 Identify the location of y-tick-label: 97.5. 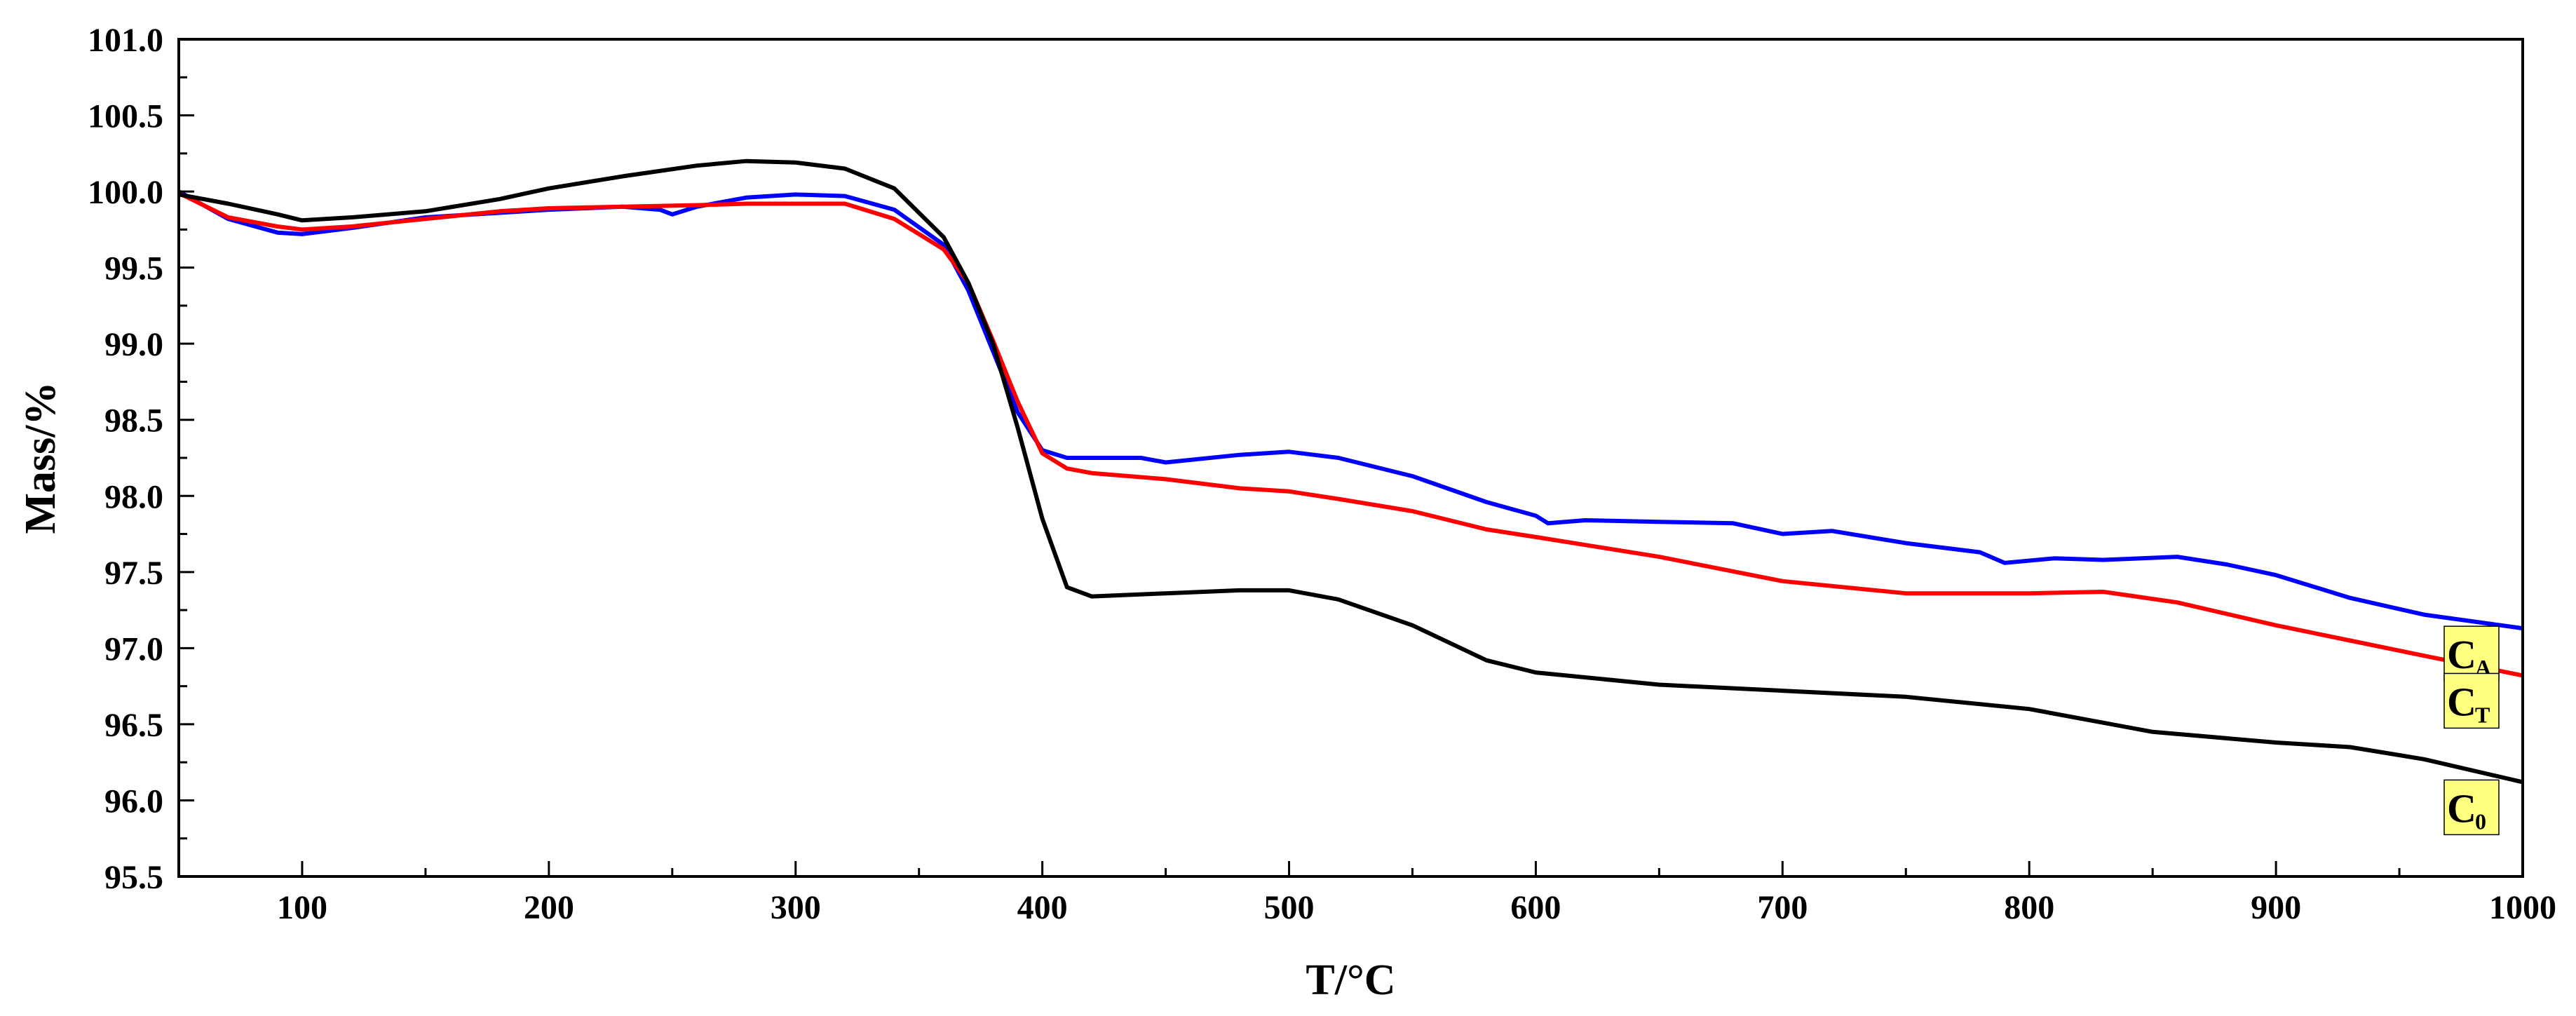
(133, 573).